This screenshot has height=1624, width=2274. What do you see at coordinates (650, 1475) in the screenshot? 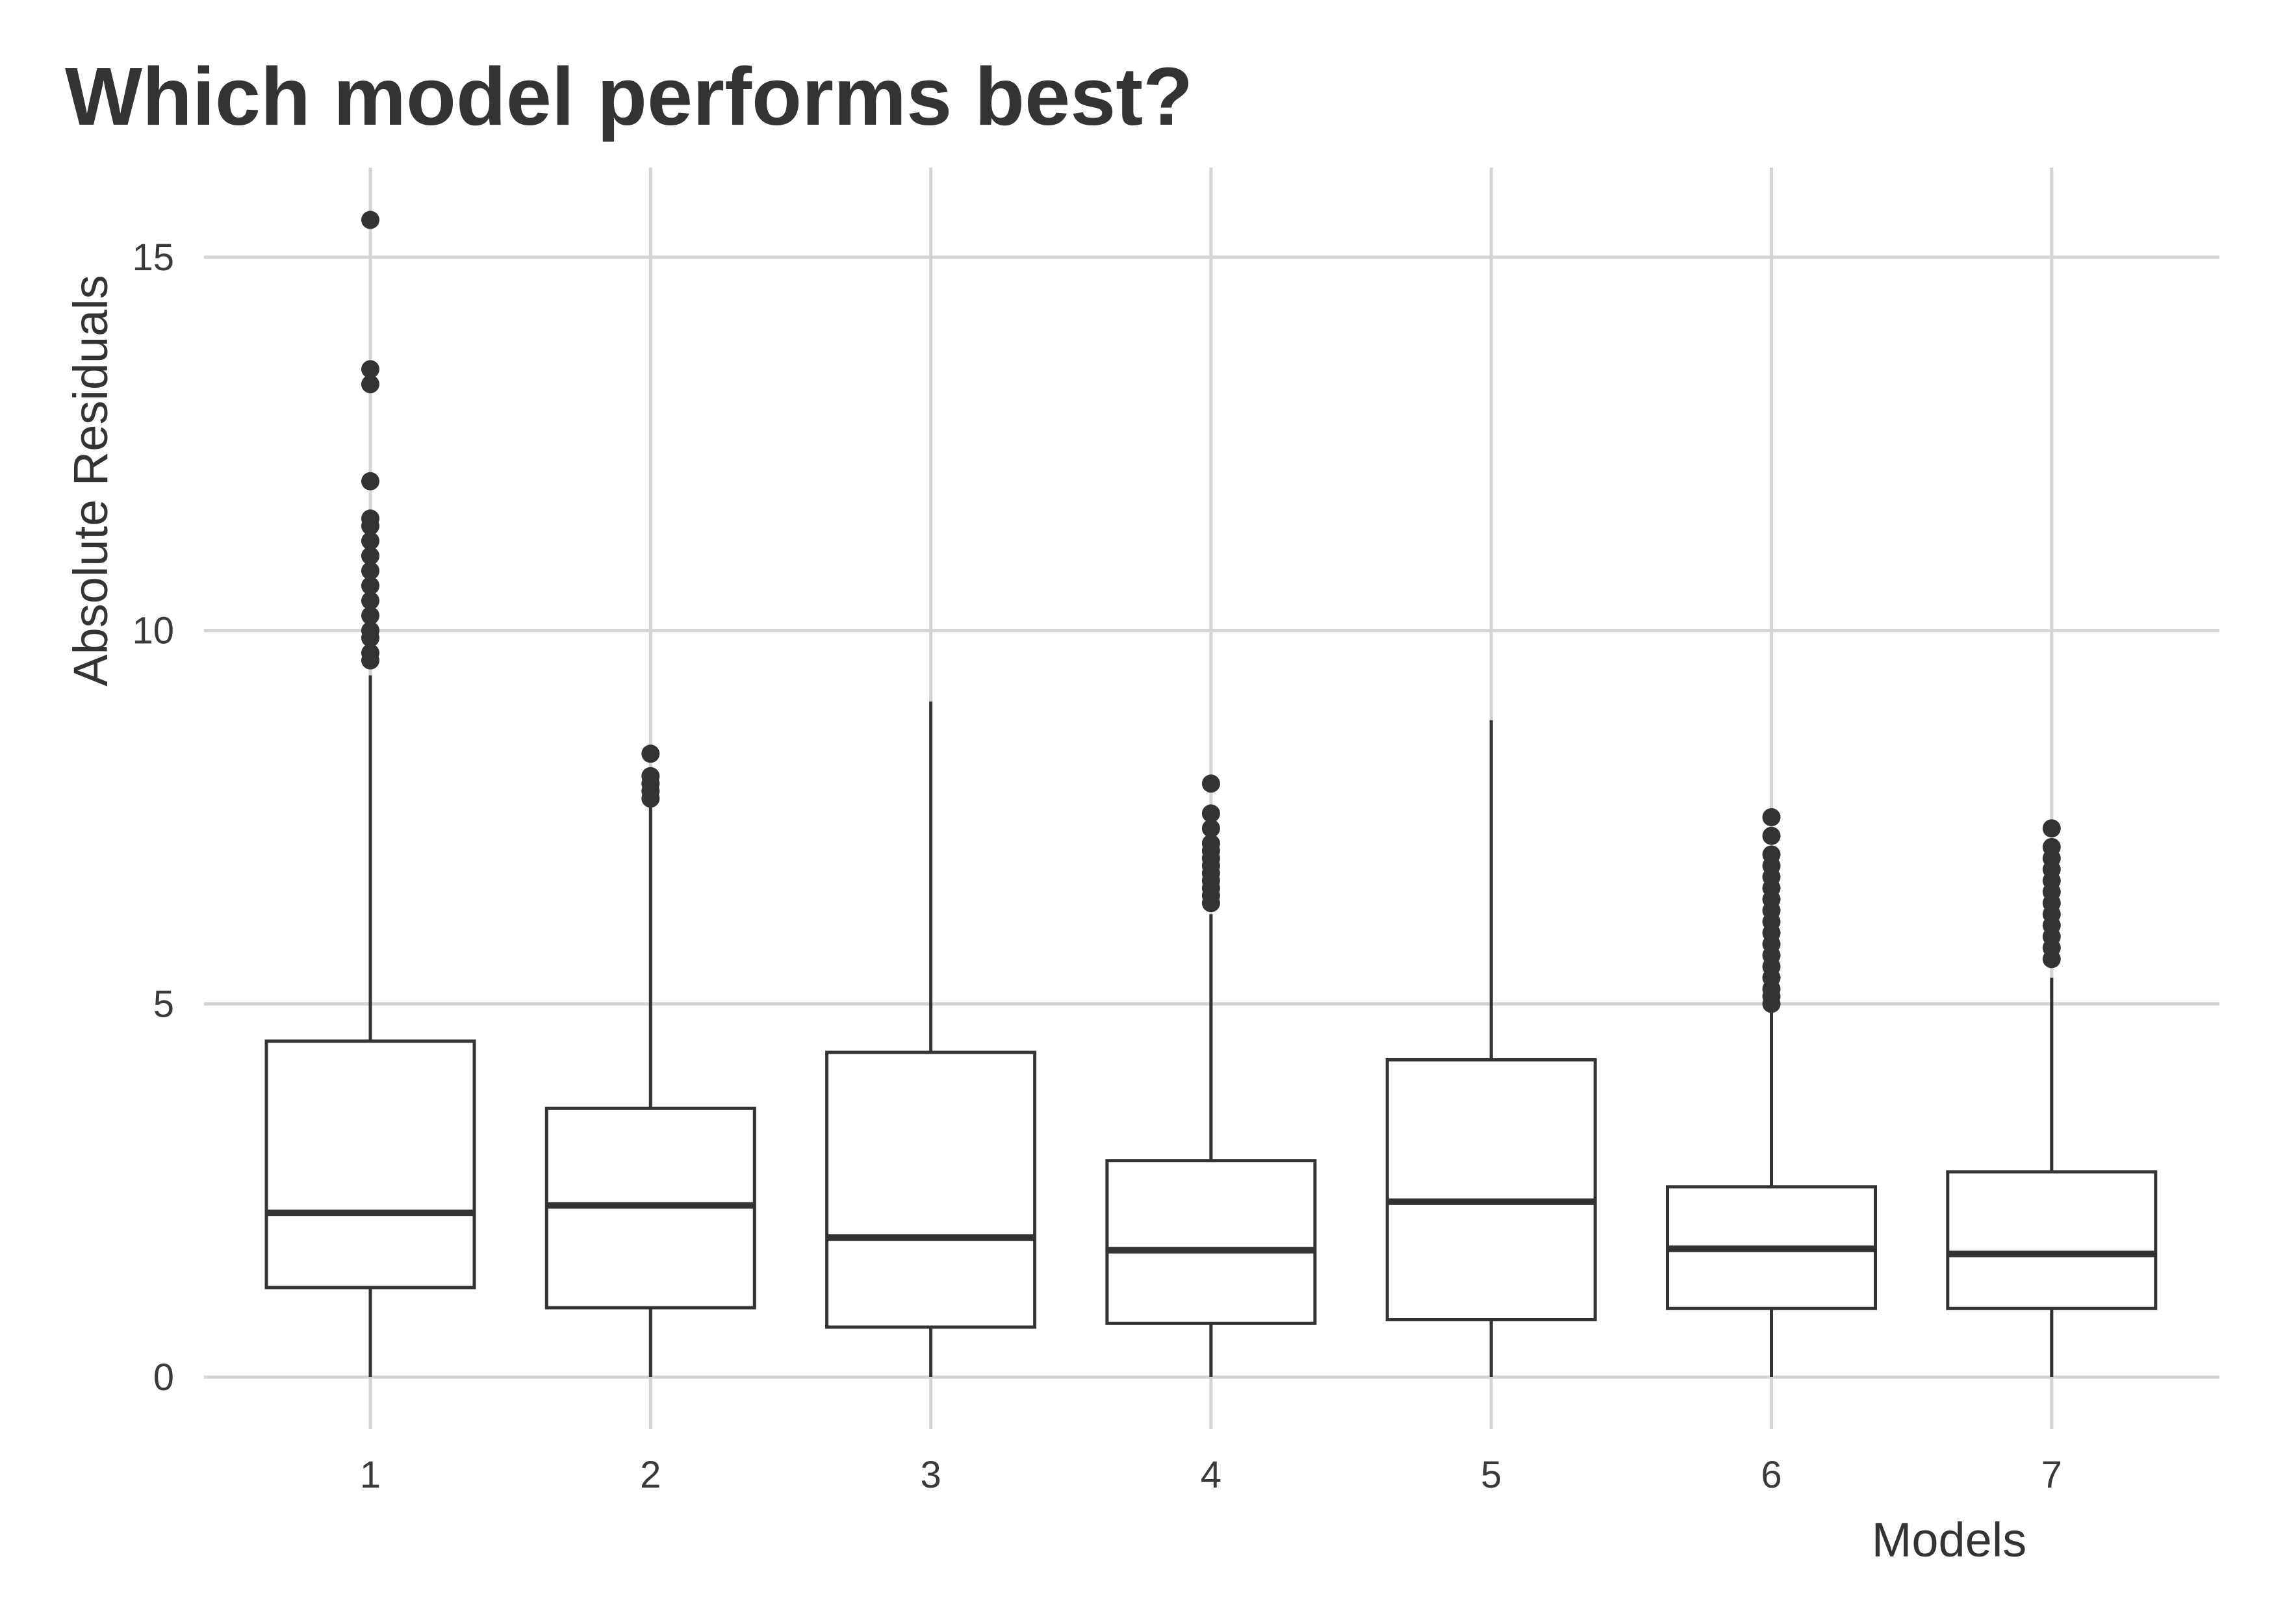
I see `x-tick-label: 2` at bounding box center [650, 1475].